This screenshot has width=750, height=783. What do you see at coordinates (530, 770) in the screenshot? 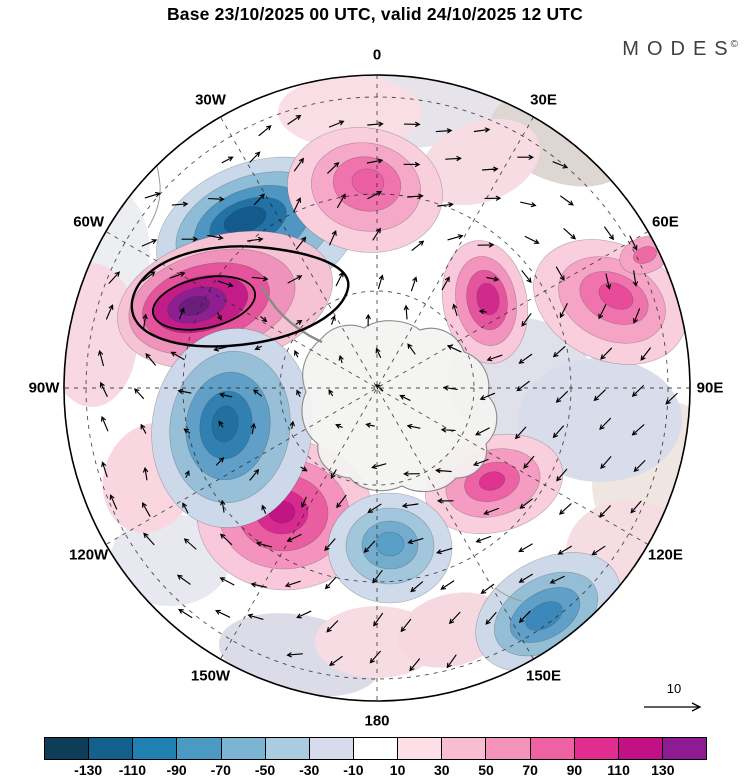
I see `colorbar-tick: 70` at bounding box center [530, 770].